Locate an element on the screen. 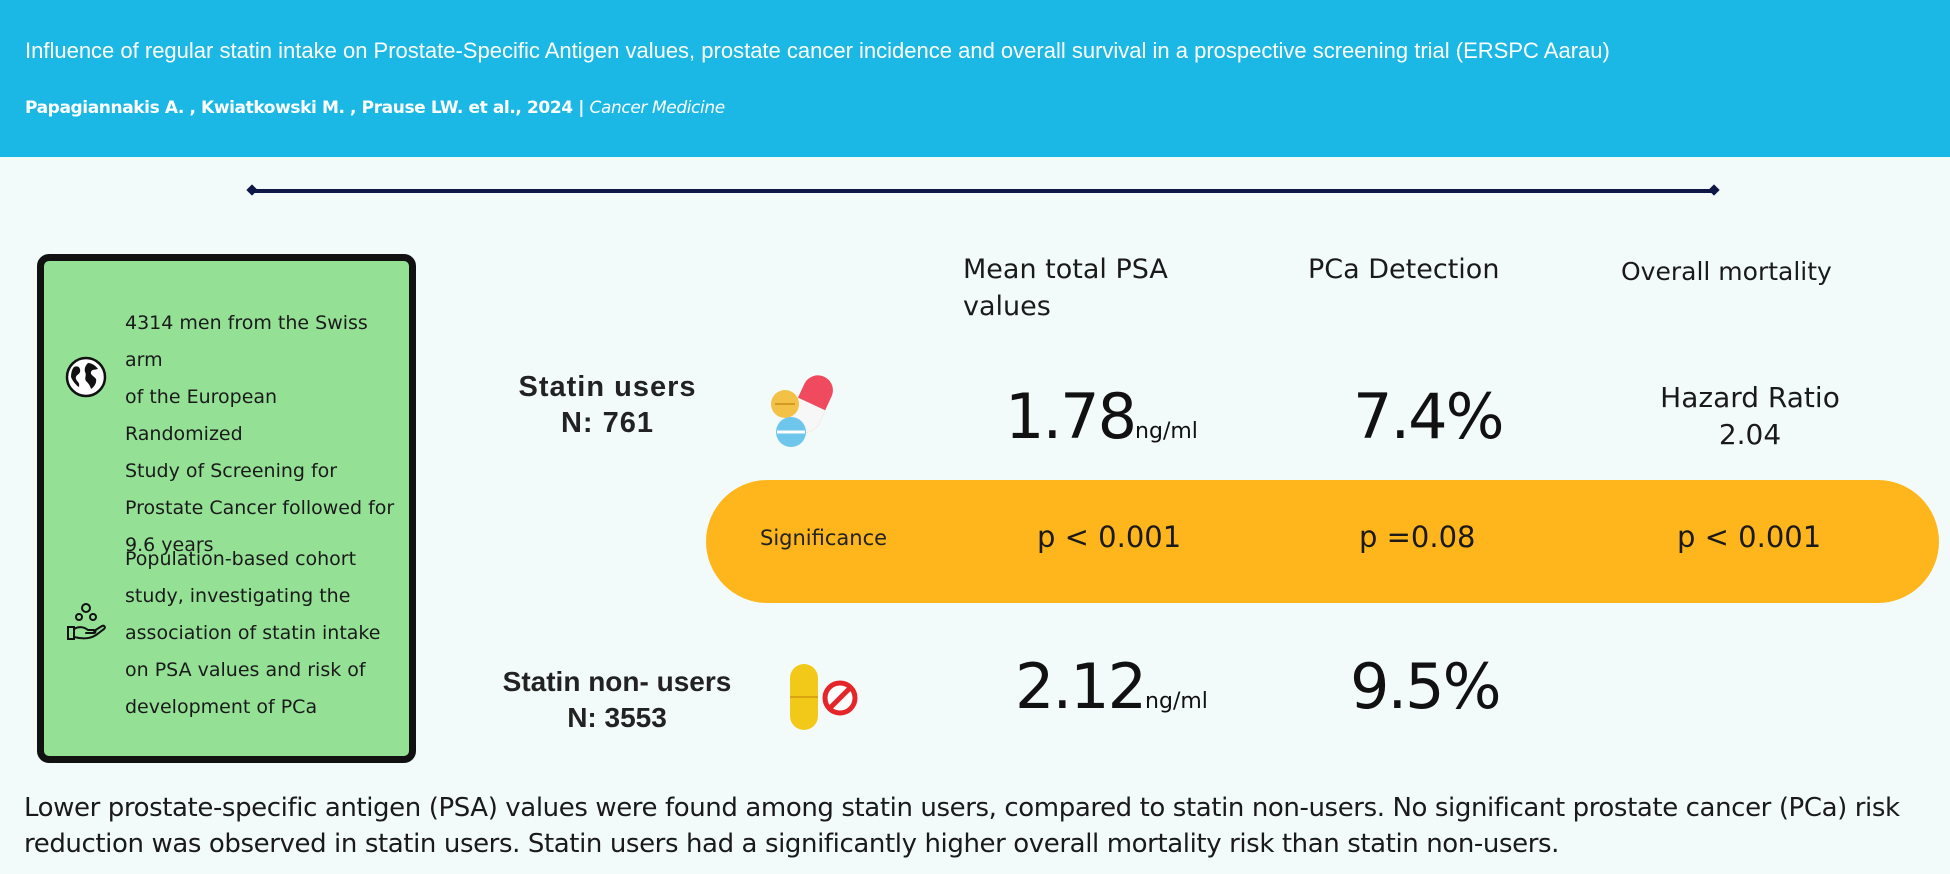 The image size is (1950, 874). detection-p-value: p =0.08 is located at coordinates (1417, 537).